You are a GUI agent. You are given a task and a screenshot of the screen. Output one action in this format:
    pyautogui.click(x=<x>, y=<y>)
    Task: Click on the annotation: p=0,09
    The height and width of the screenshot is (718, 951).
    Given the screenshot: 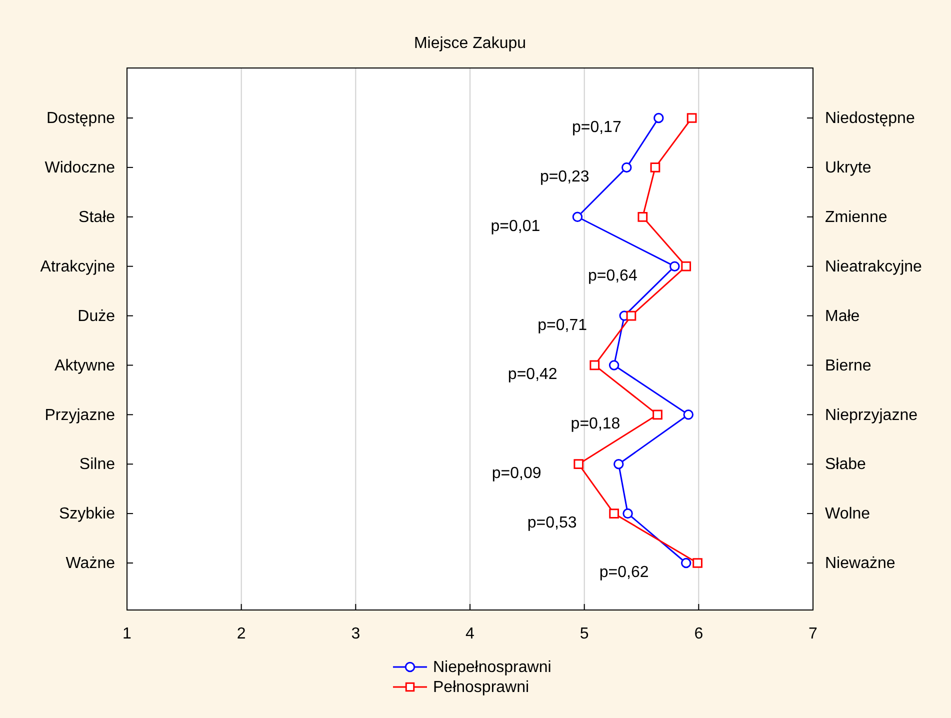 What is the action you would take?
    pyautogui.click(x=517, y=473)
    